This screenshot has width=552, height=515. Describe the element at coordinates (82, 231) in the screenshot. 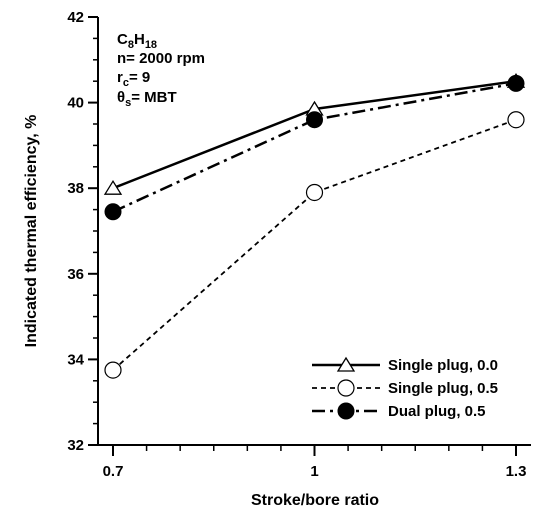

I see `y-ticks: 32 34 36 38 40 42` at that location.